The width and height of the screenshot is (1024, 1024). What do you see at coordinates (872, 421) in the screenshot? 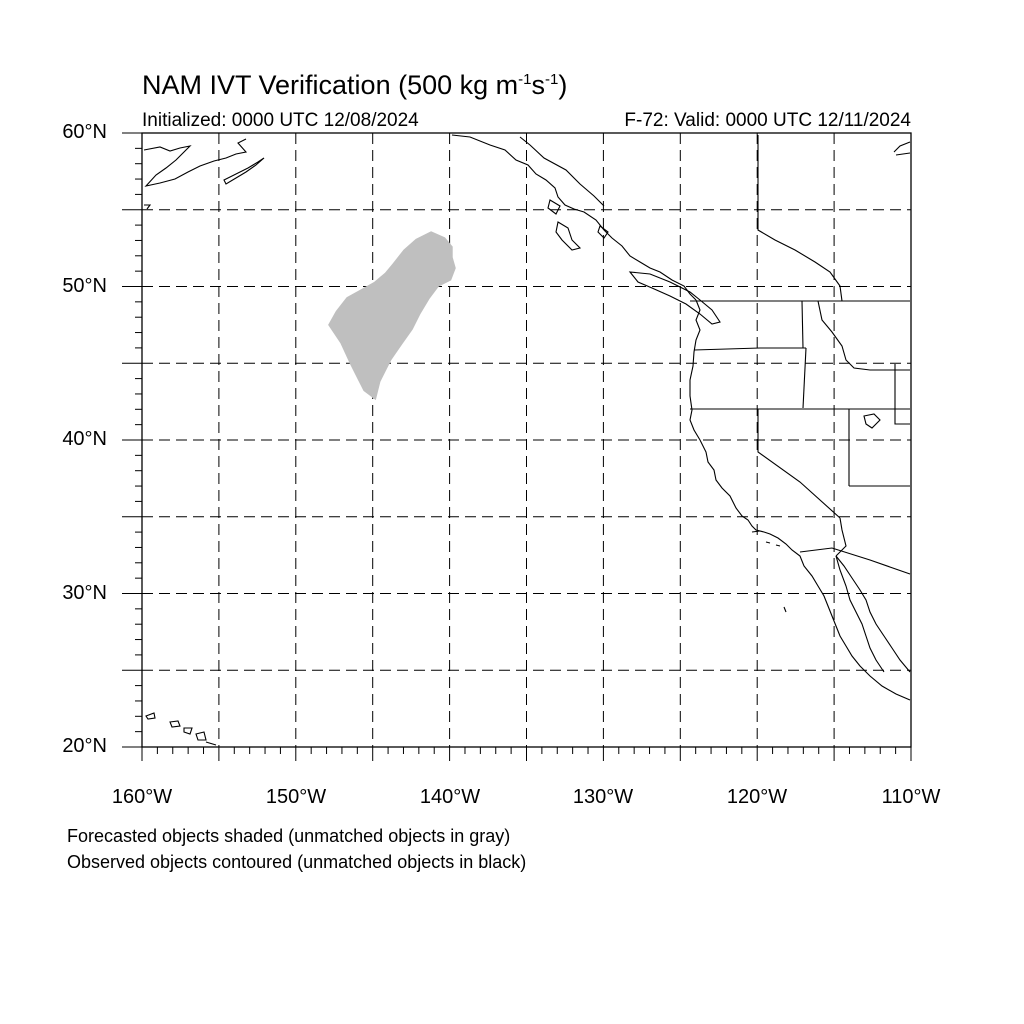
I see `coastline-great-salt-lake` at bounding box center [872, 421].